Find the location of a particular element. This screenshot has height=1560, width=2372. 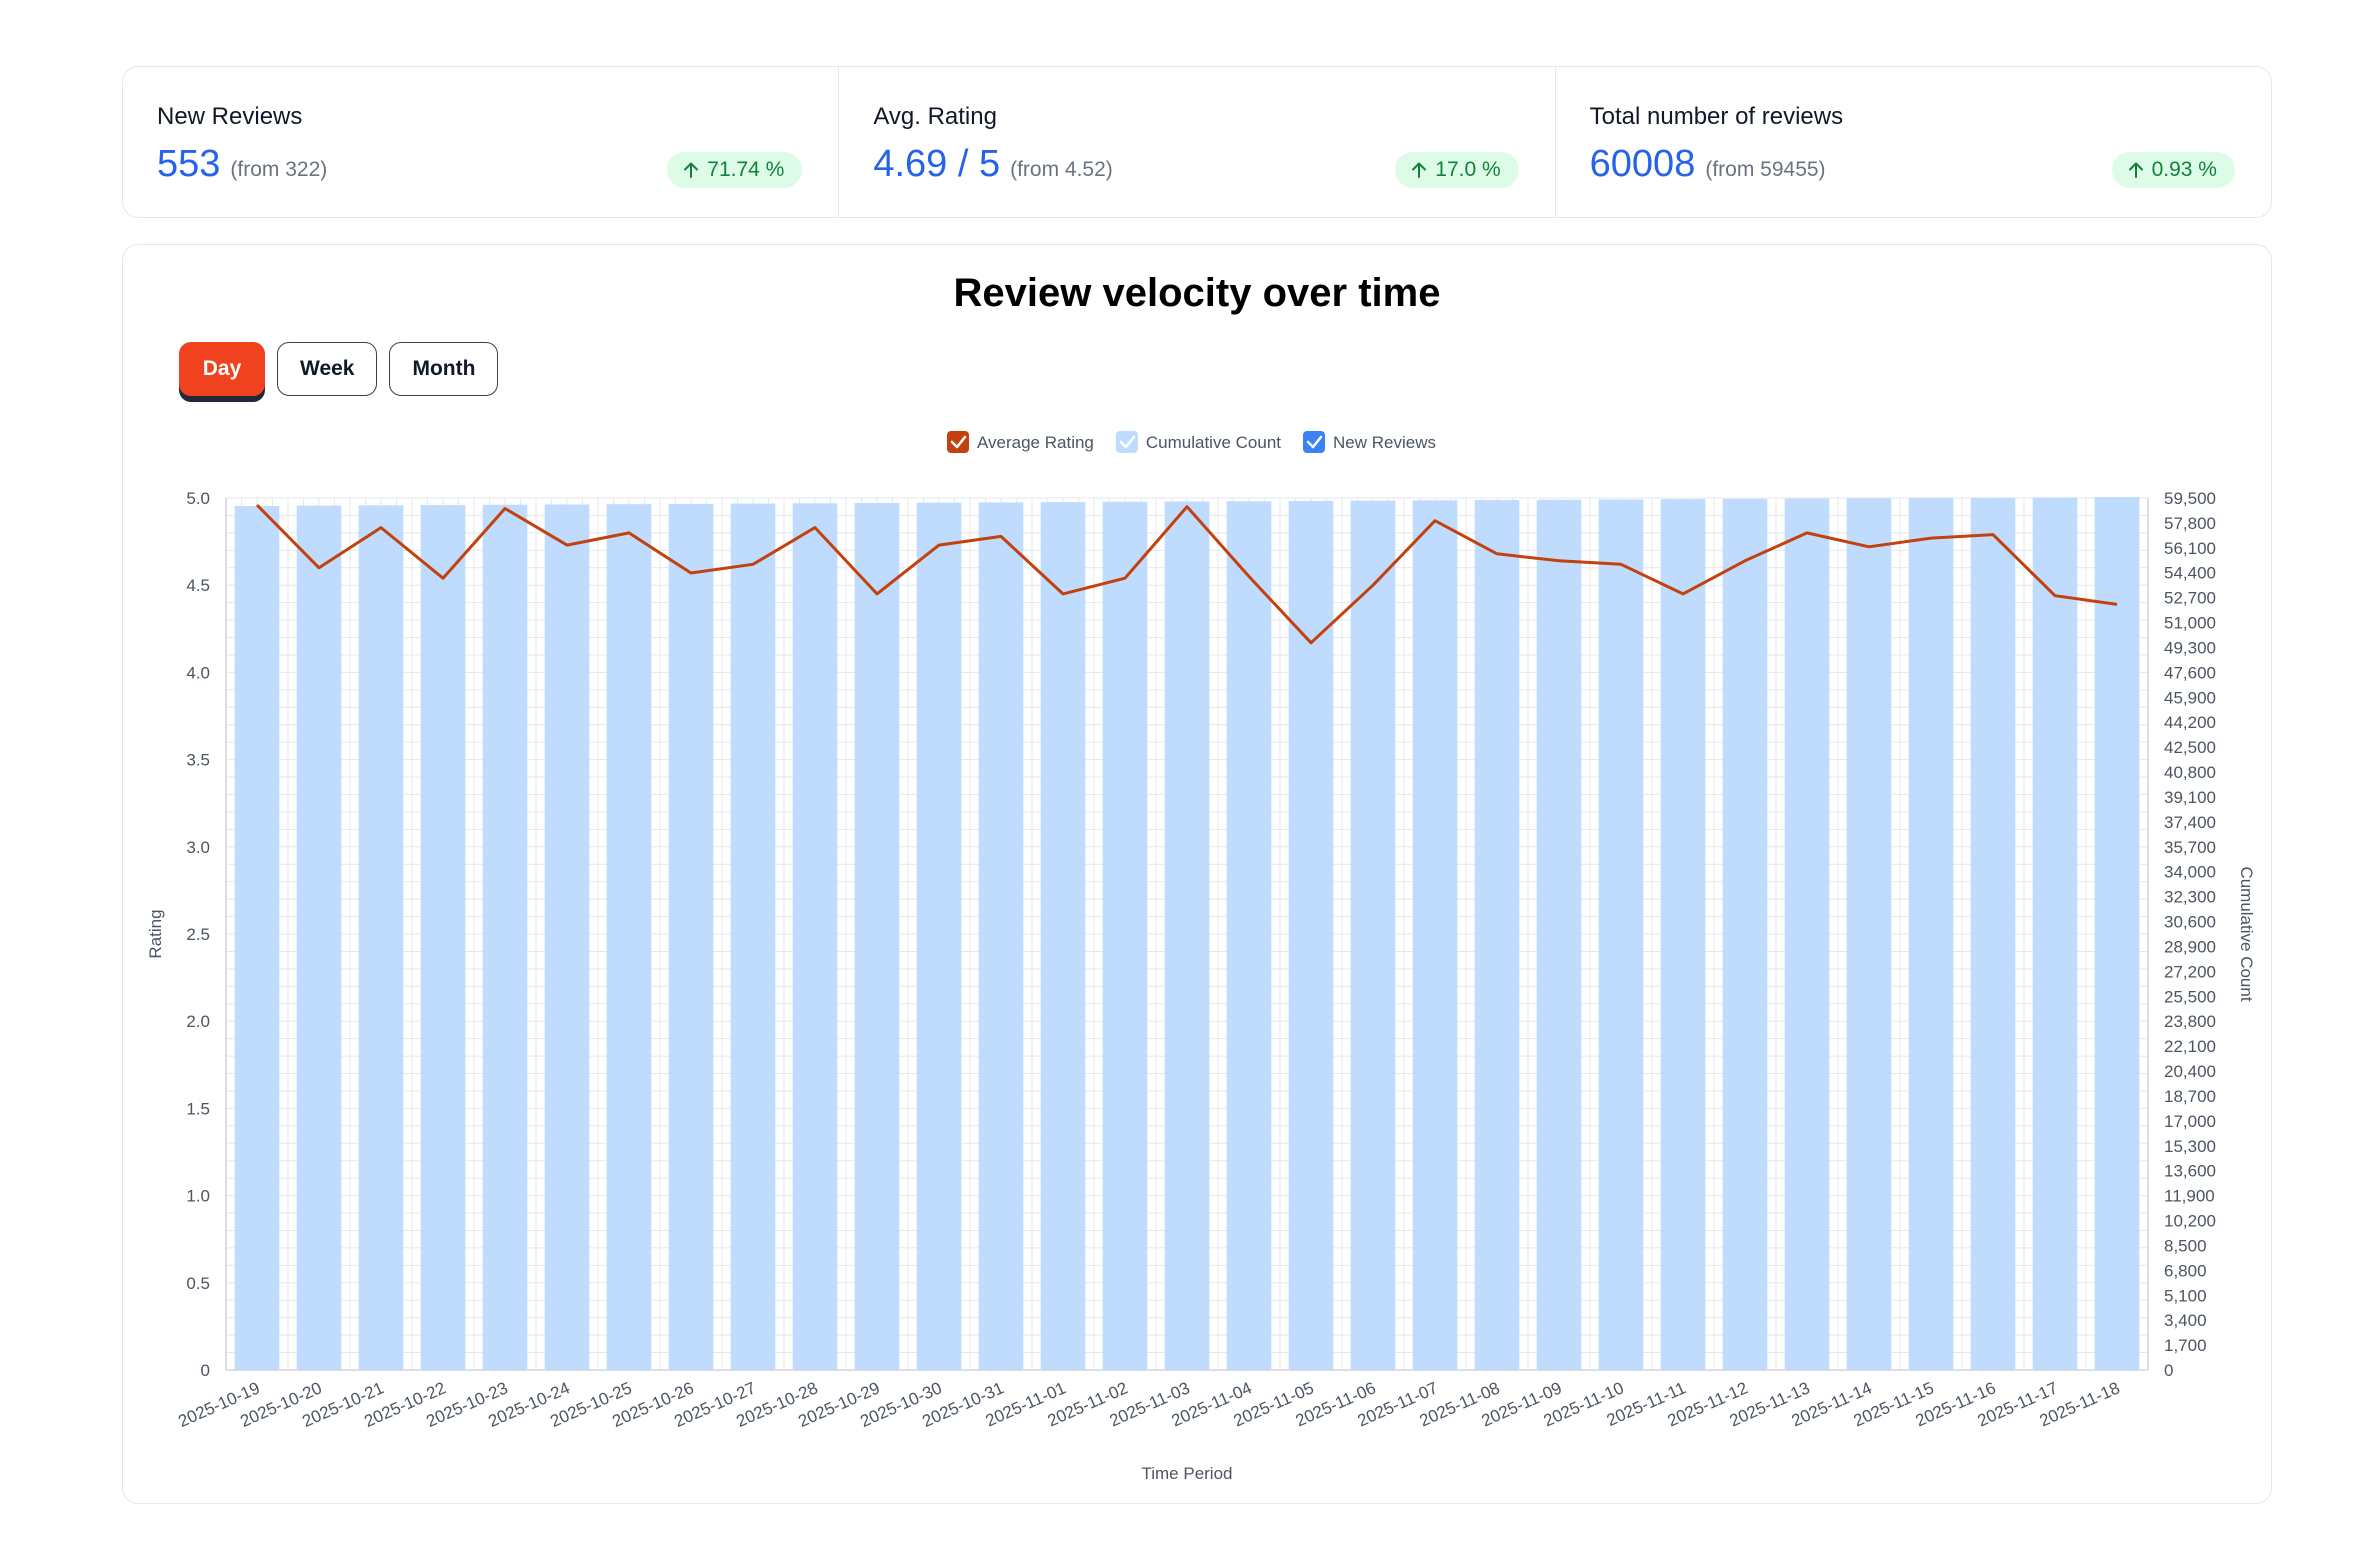

y2-tick-label: 47,600 is located at coordinates (2190, 672).